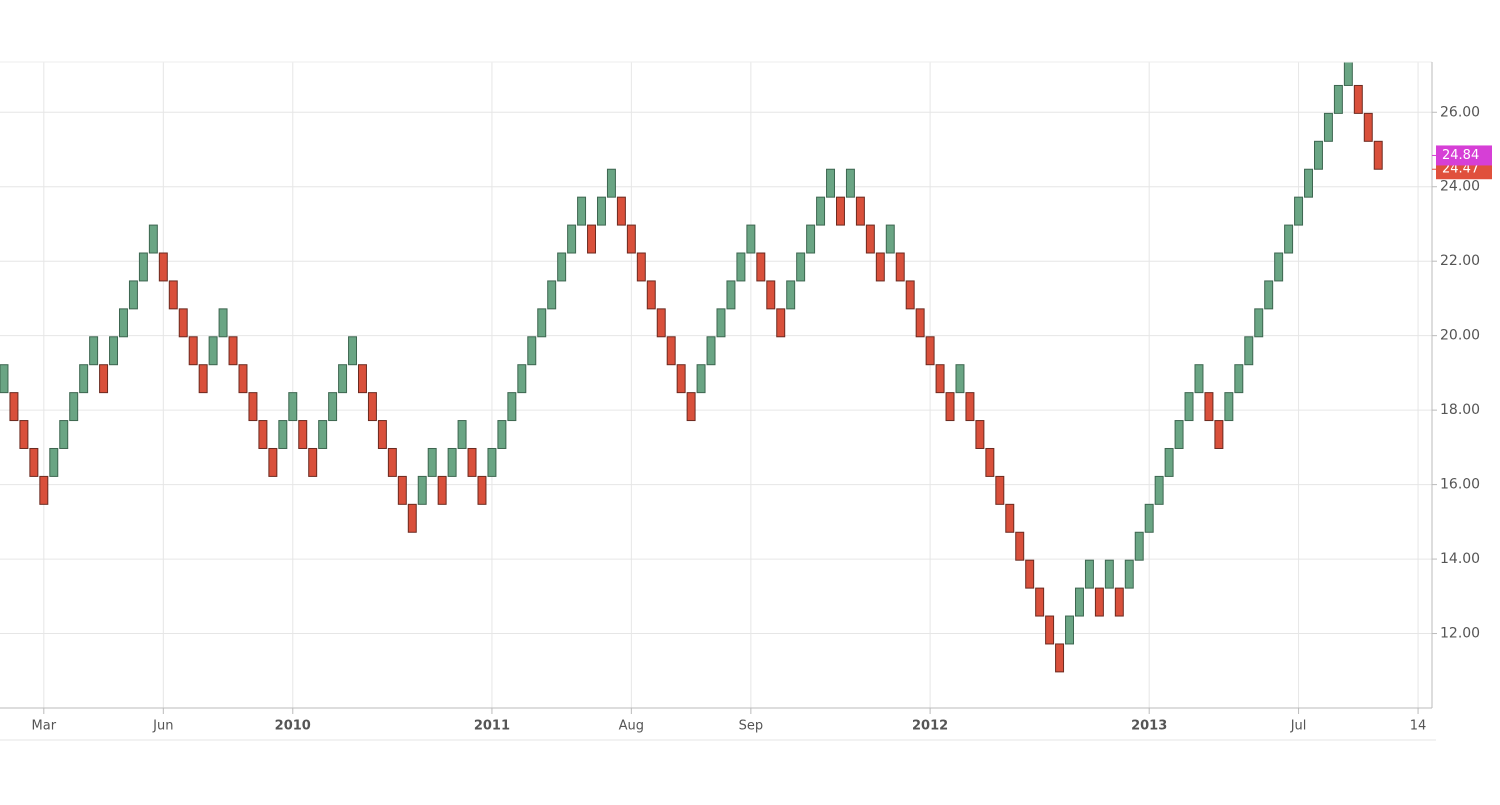  I want to click on x-tick-label: 2012, so click(930, 726).